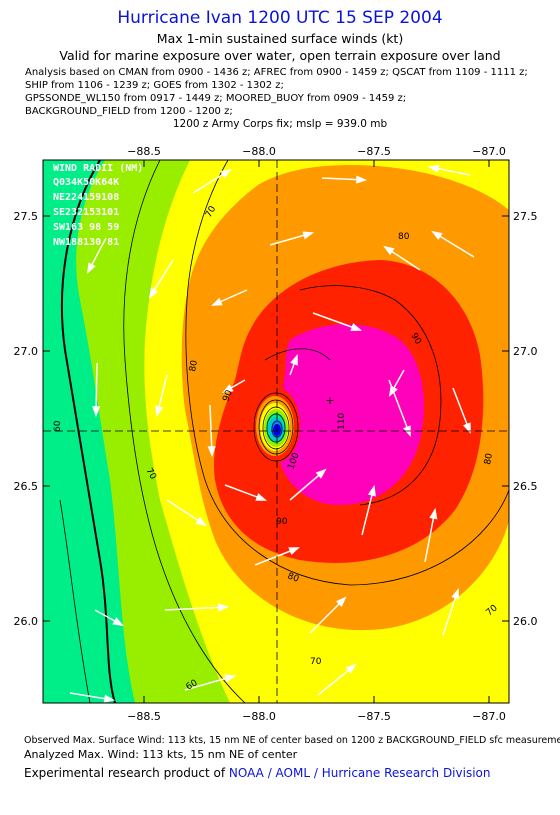  I want to click on wind-radii-sw: SW163 98 59, so click(86, 227).